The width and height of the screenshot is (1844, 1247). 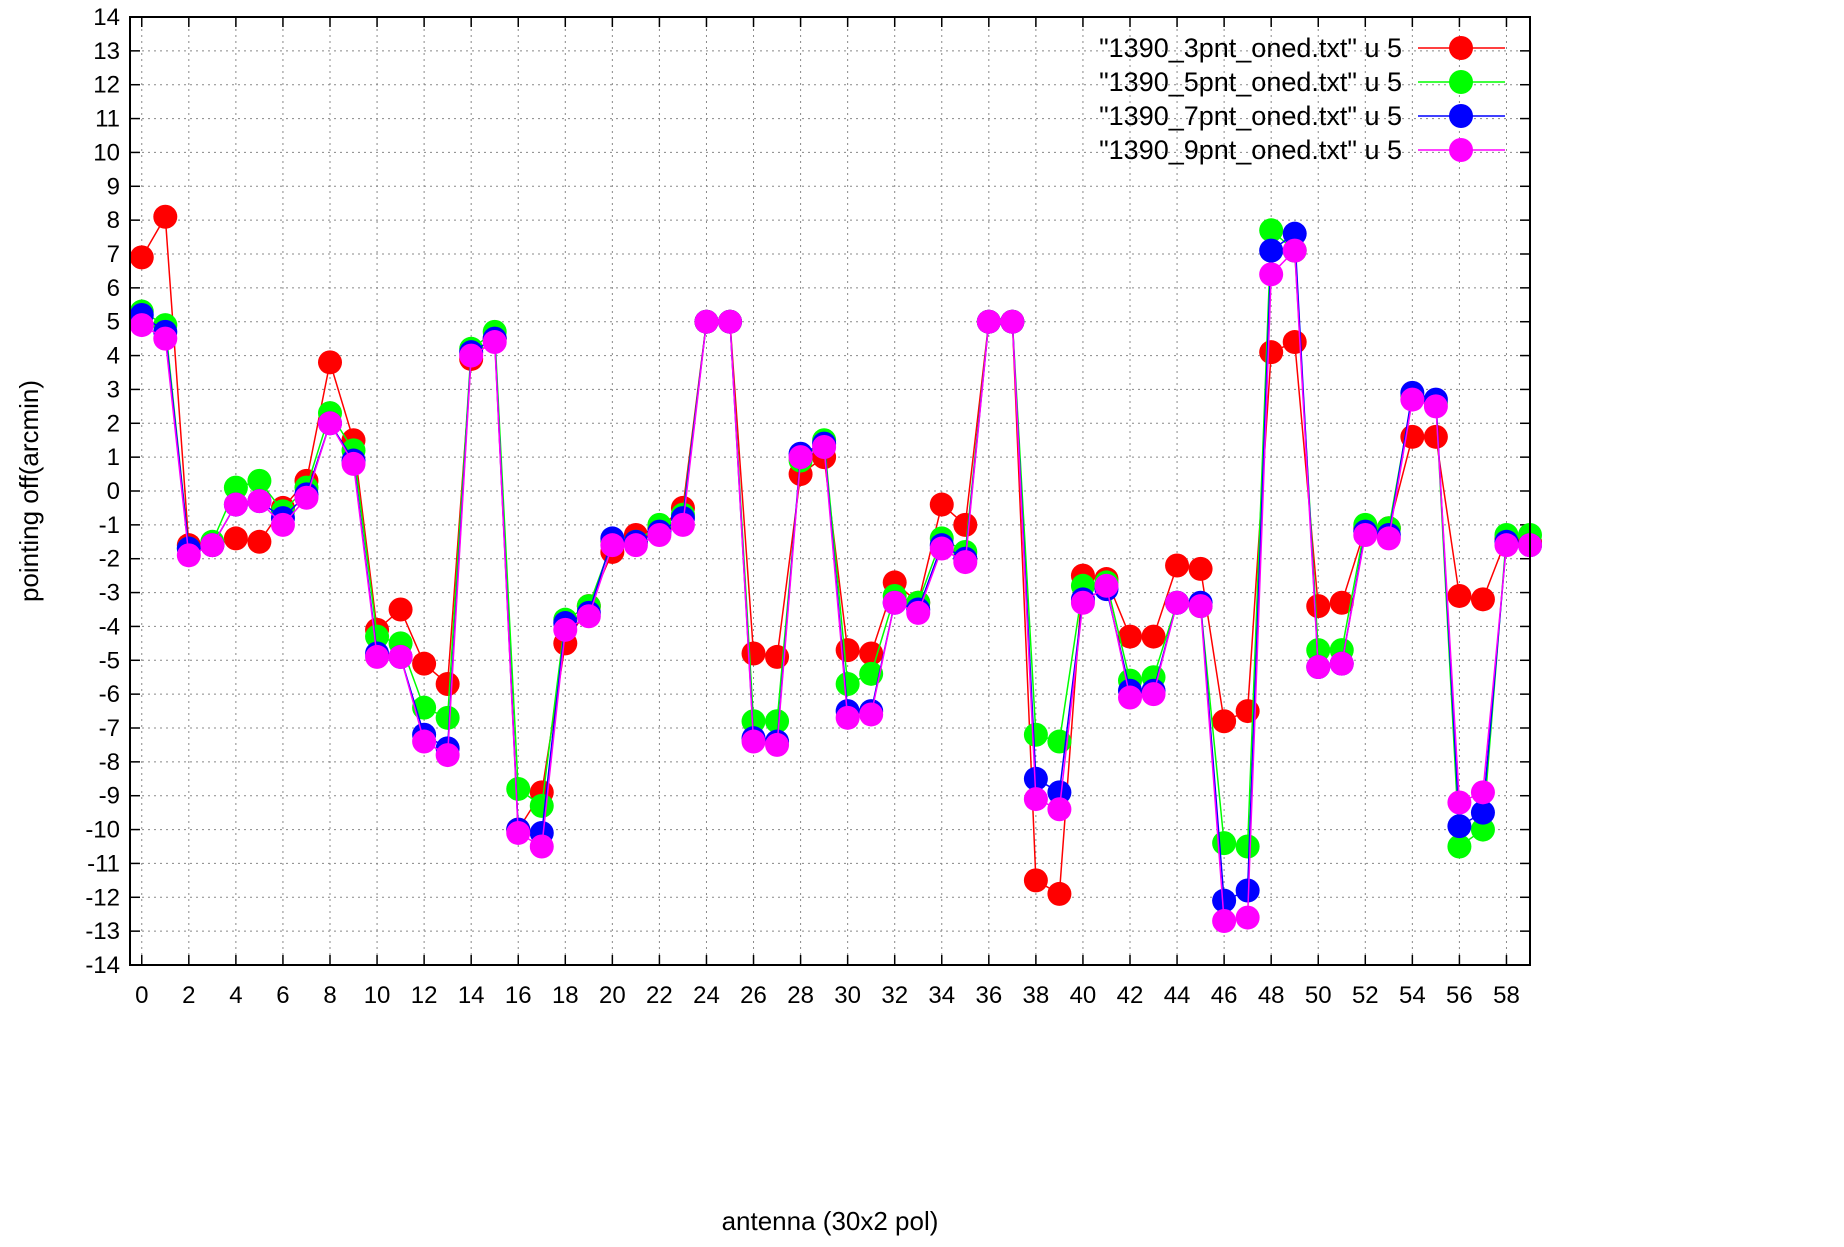 I want to click on x-tick-label: 26, so click(x=753, y=995).